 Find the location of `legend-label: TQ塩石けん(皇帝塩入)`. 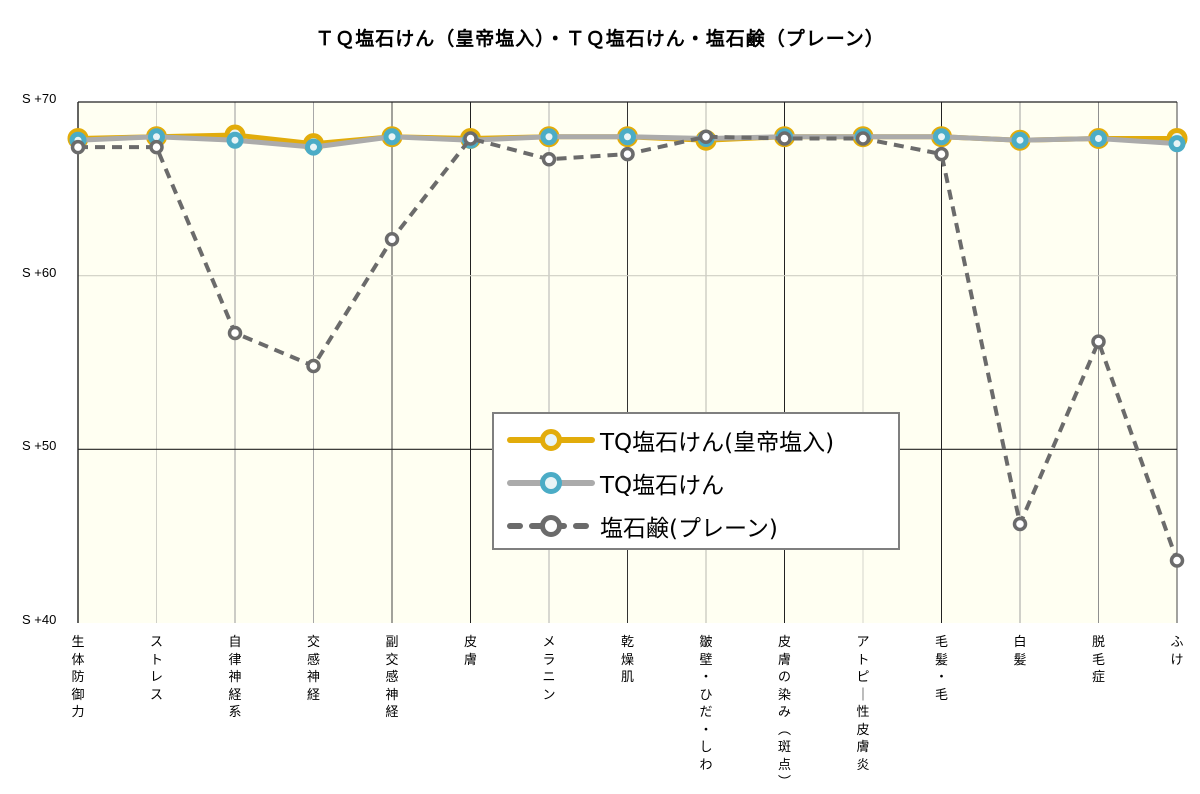

legend-label: TQ塩石けん(皇帝塩入) is located at coordinates (717, 443).